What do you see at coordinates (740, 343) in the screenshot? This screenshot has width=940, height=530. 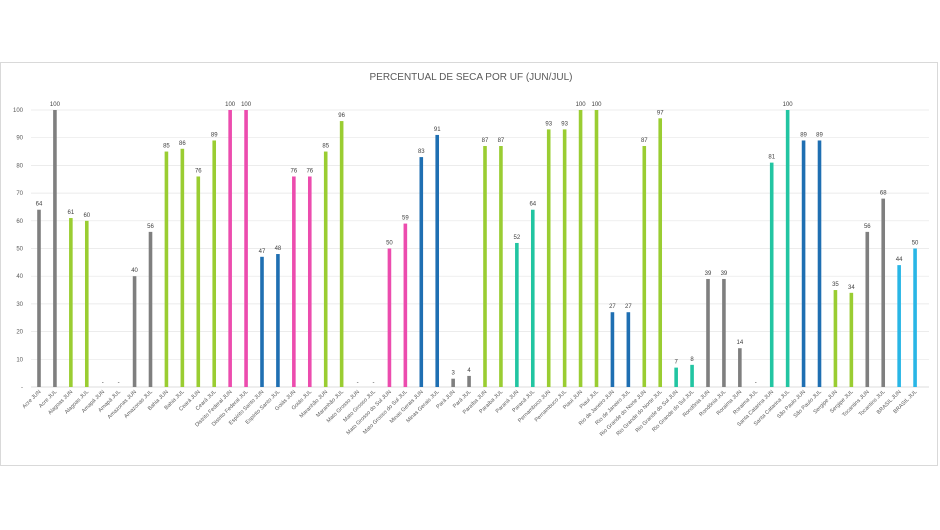 I see `data-label: 14` at bounding box center [740, 343].